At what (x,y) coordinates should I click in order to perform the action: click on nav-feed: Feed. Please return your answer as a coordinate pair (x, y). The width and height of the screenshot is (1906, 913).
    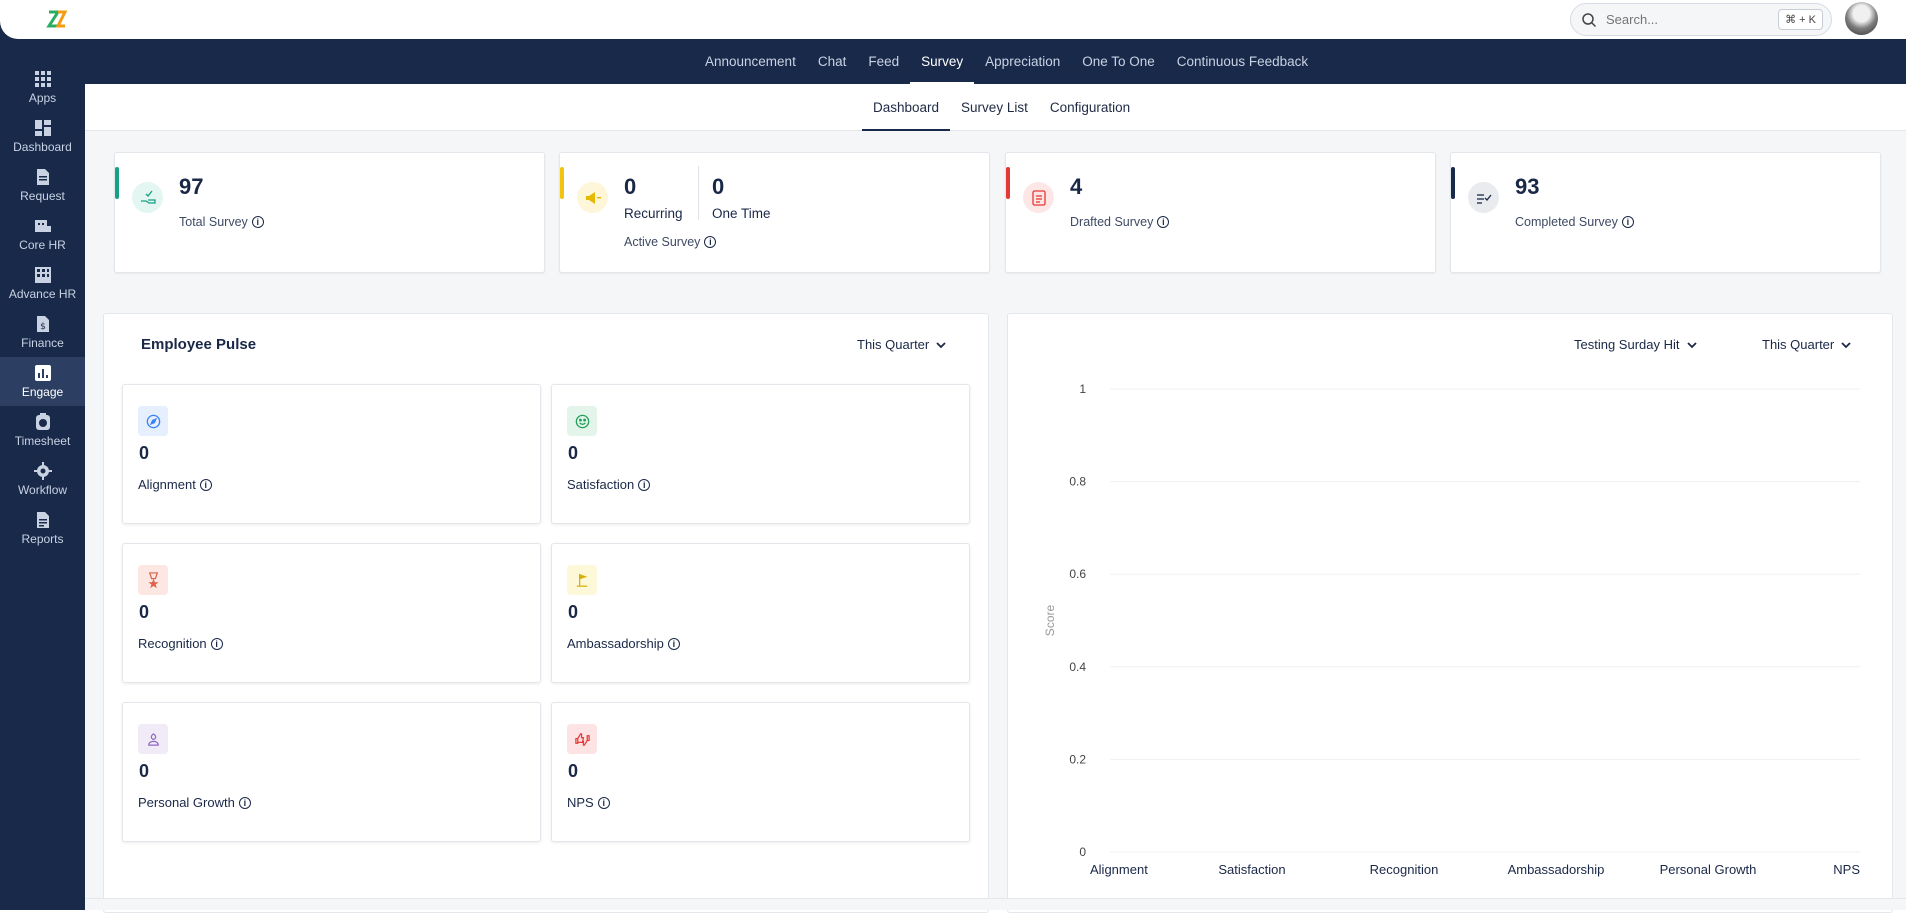
    Looking at the image, I should click on (884, 61).